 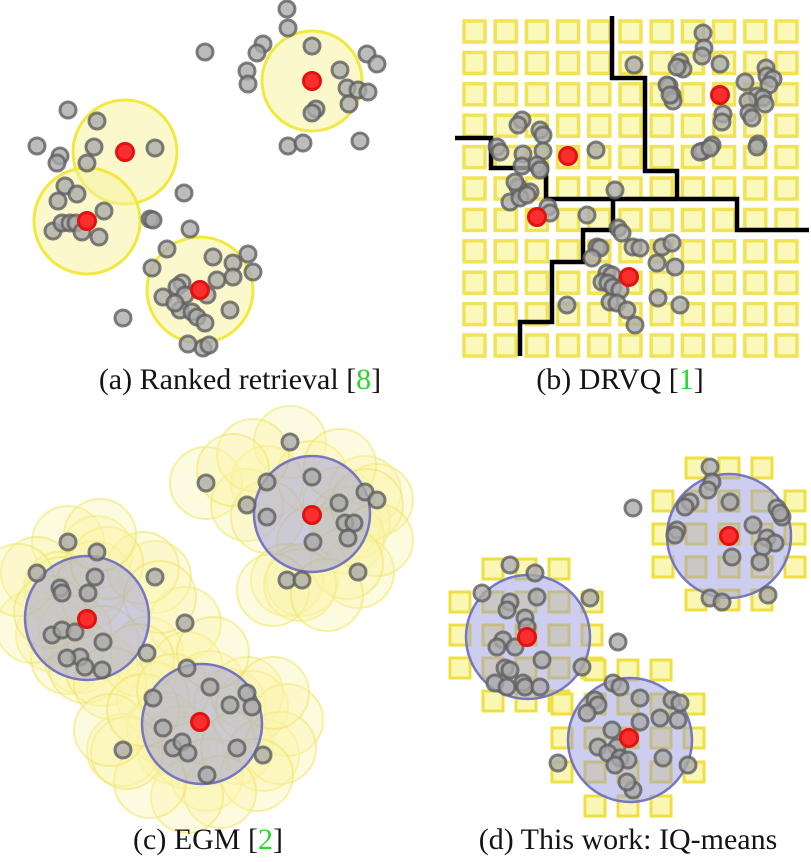 What do you see at coordinates (195, 839) in the screenshot?
I see `caption-text: (c) EGM [` at bounding box center [195, 839].